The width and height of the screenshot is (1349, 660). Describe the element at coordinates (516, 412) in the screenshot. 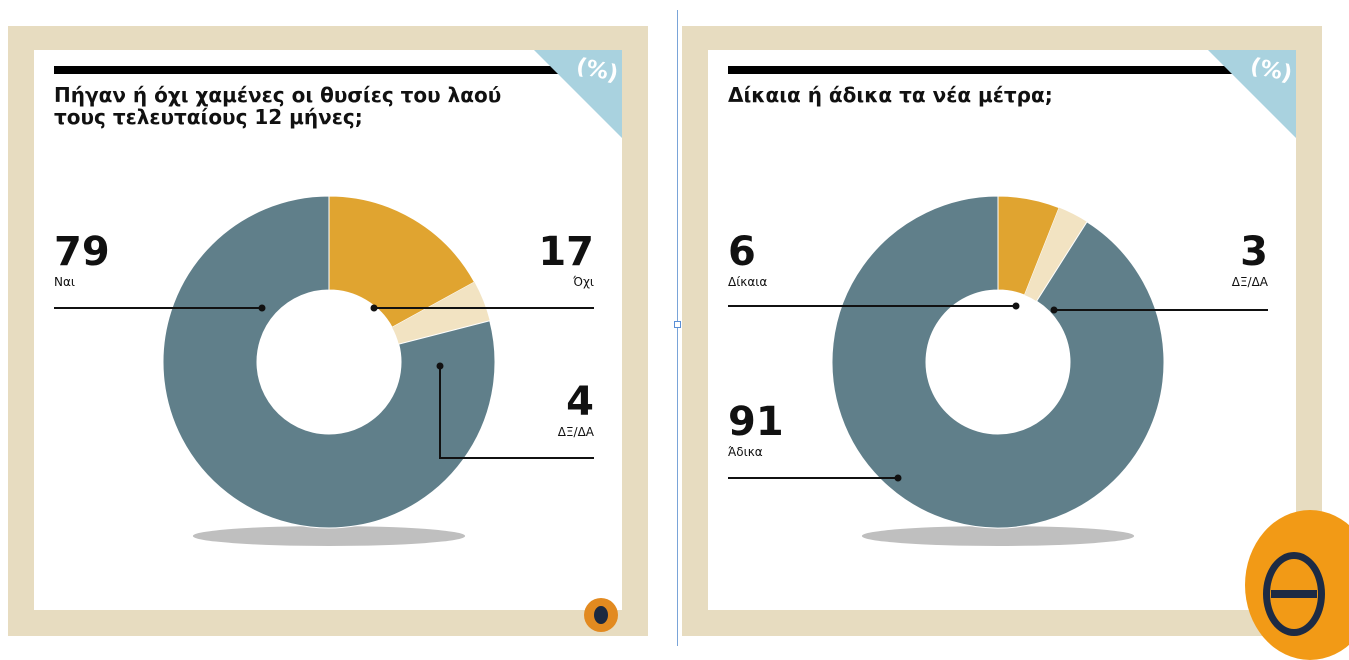

I see `leader-line` at that location.